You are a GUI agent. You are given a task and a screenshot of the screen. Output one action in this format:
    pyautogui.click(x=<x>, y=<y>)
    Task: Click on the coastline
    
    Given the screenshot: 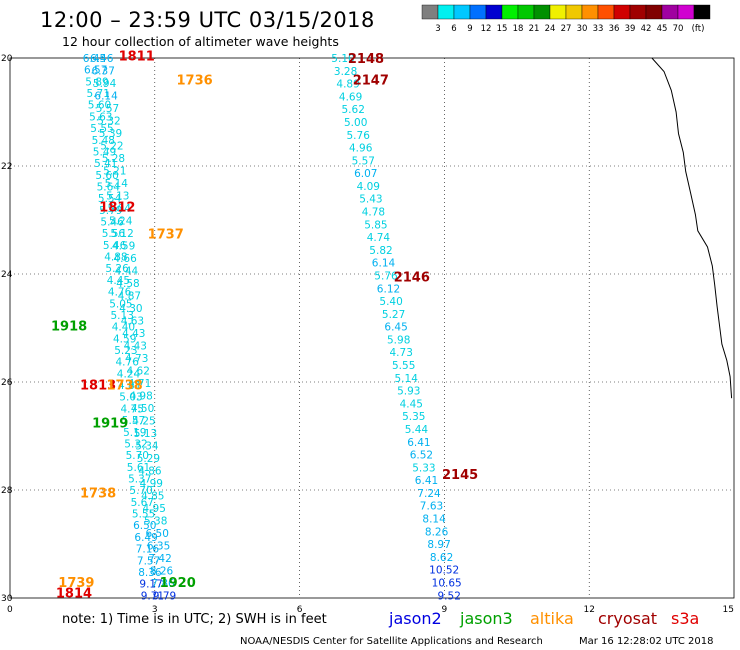 What is the action you would take?
    pyautogui.click(x=692, y=228)
    